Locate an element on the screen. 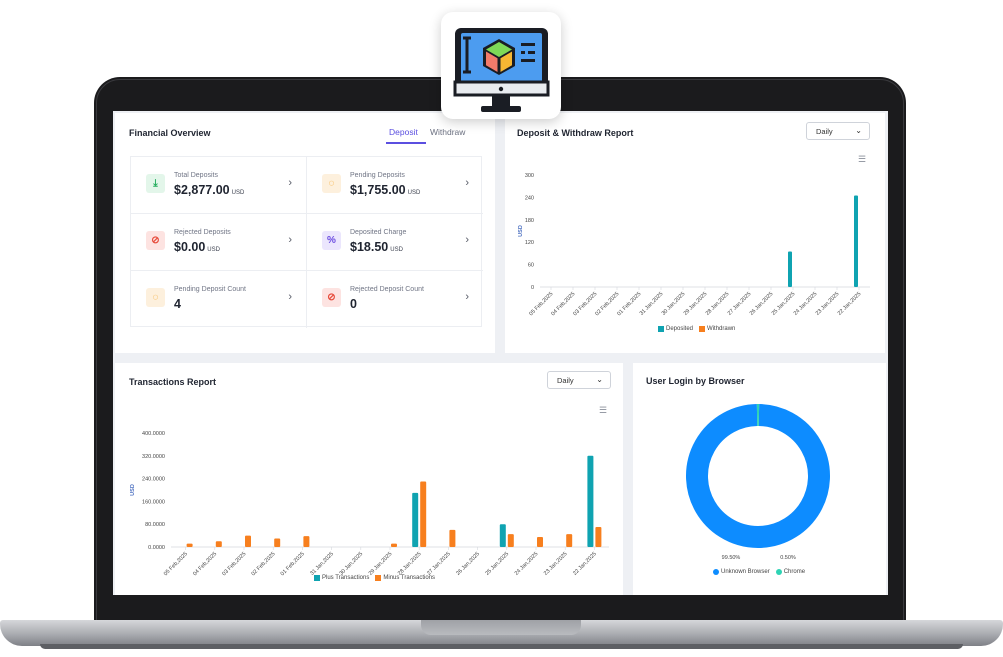 Image resolution: width=1003 pixels, height=657 pixels. stat-label: Rejected Deposits is located at coordinates (202, 232).